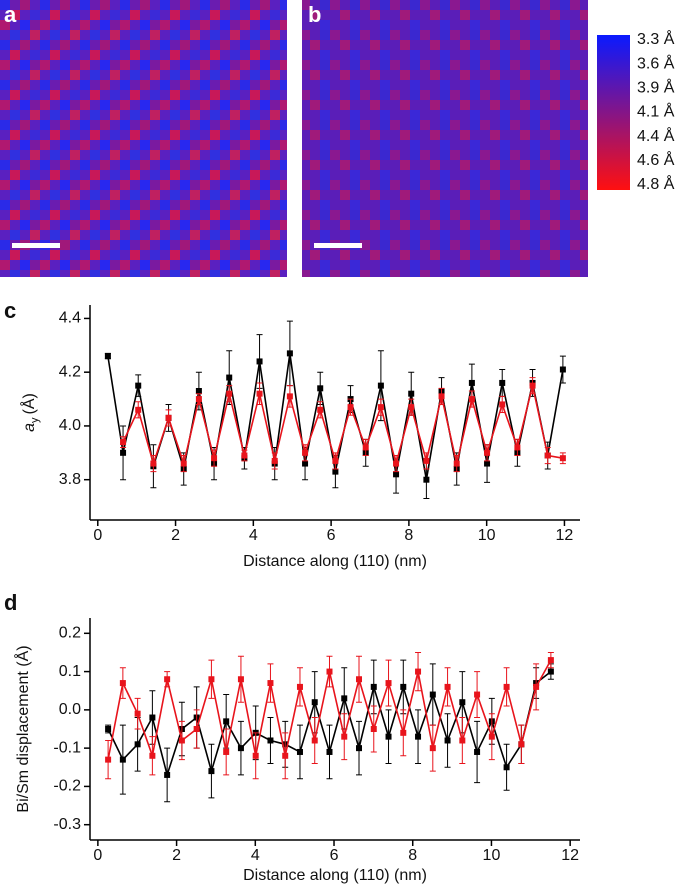 The image size is (685, 892). What do you see at coordinates (10, 14) in the screenshot?
I see `panel-label: a` at bounding box center [10, 14].